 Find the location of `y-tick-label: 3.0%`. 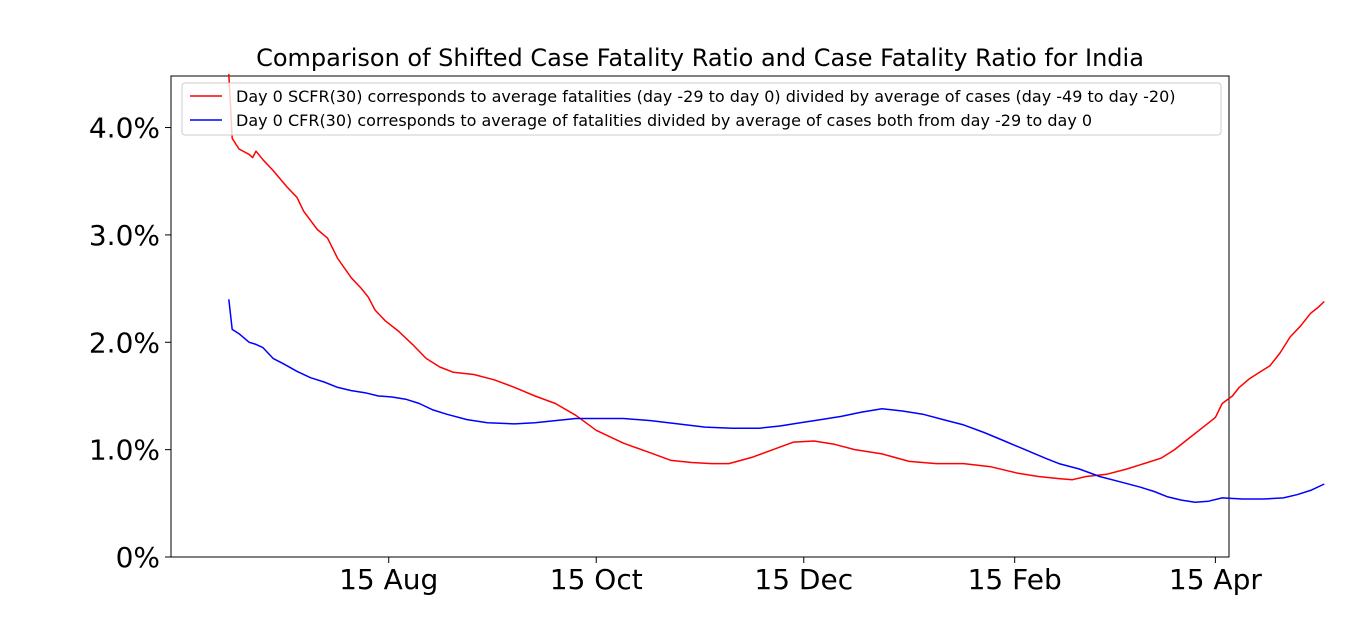

y-tick-label: 3.0% is located at coordinates (124, 235).